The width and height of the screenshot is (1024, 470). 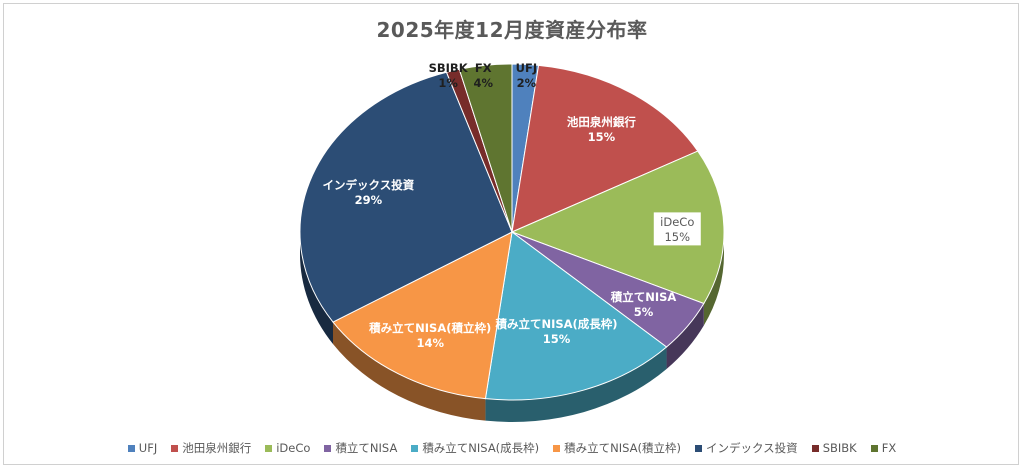 I want to click on legend-item-5: 積み立てNISA(積立枠), so click(x=617, y=448).